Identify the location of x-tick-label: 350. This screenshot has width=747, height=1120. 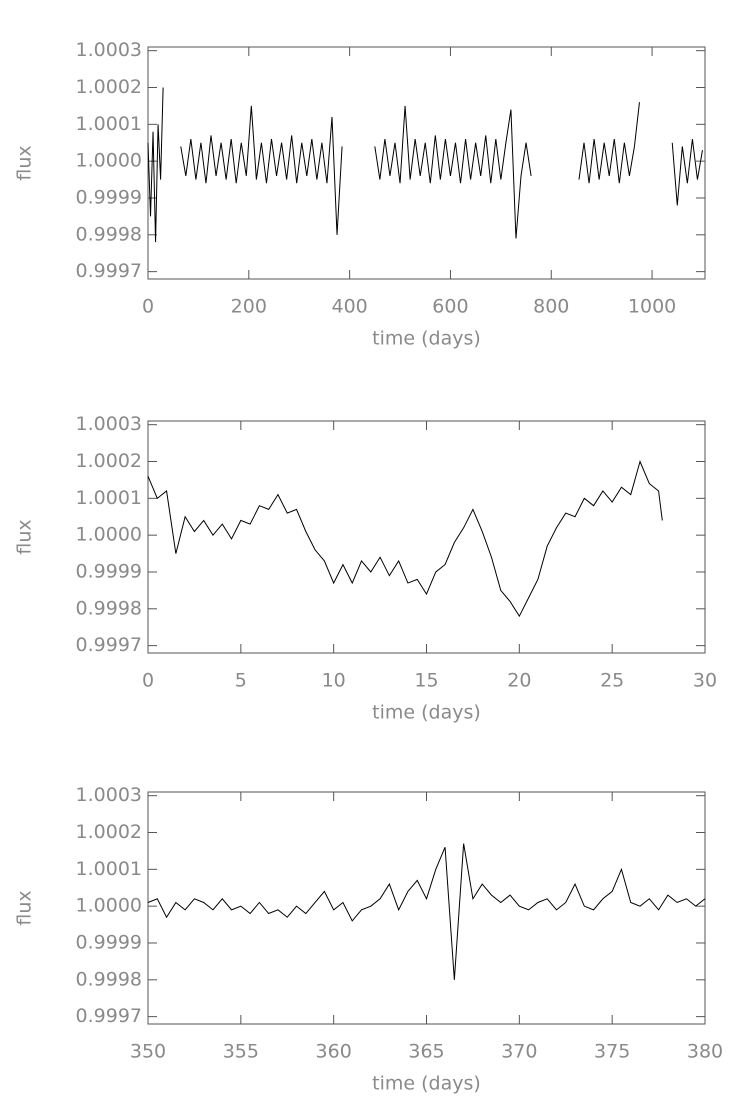
(148, 1052).